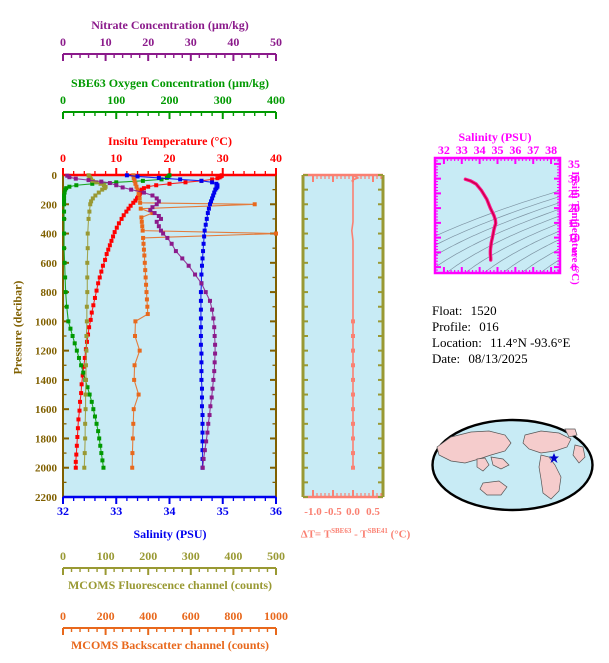  What do you see at coordinates (447, 310) in the screenshot?
I see `float-label: Float:` at bounding box center [447, 310].